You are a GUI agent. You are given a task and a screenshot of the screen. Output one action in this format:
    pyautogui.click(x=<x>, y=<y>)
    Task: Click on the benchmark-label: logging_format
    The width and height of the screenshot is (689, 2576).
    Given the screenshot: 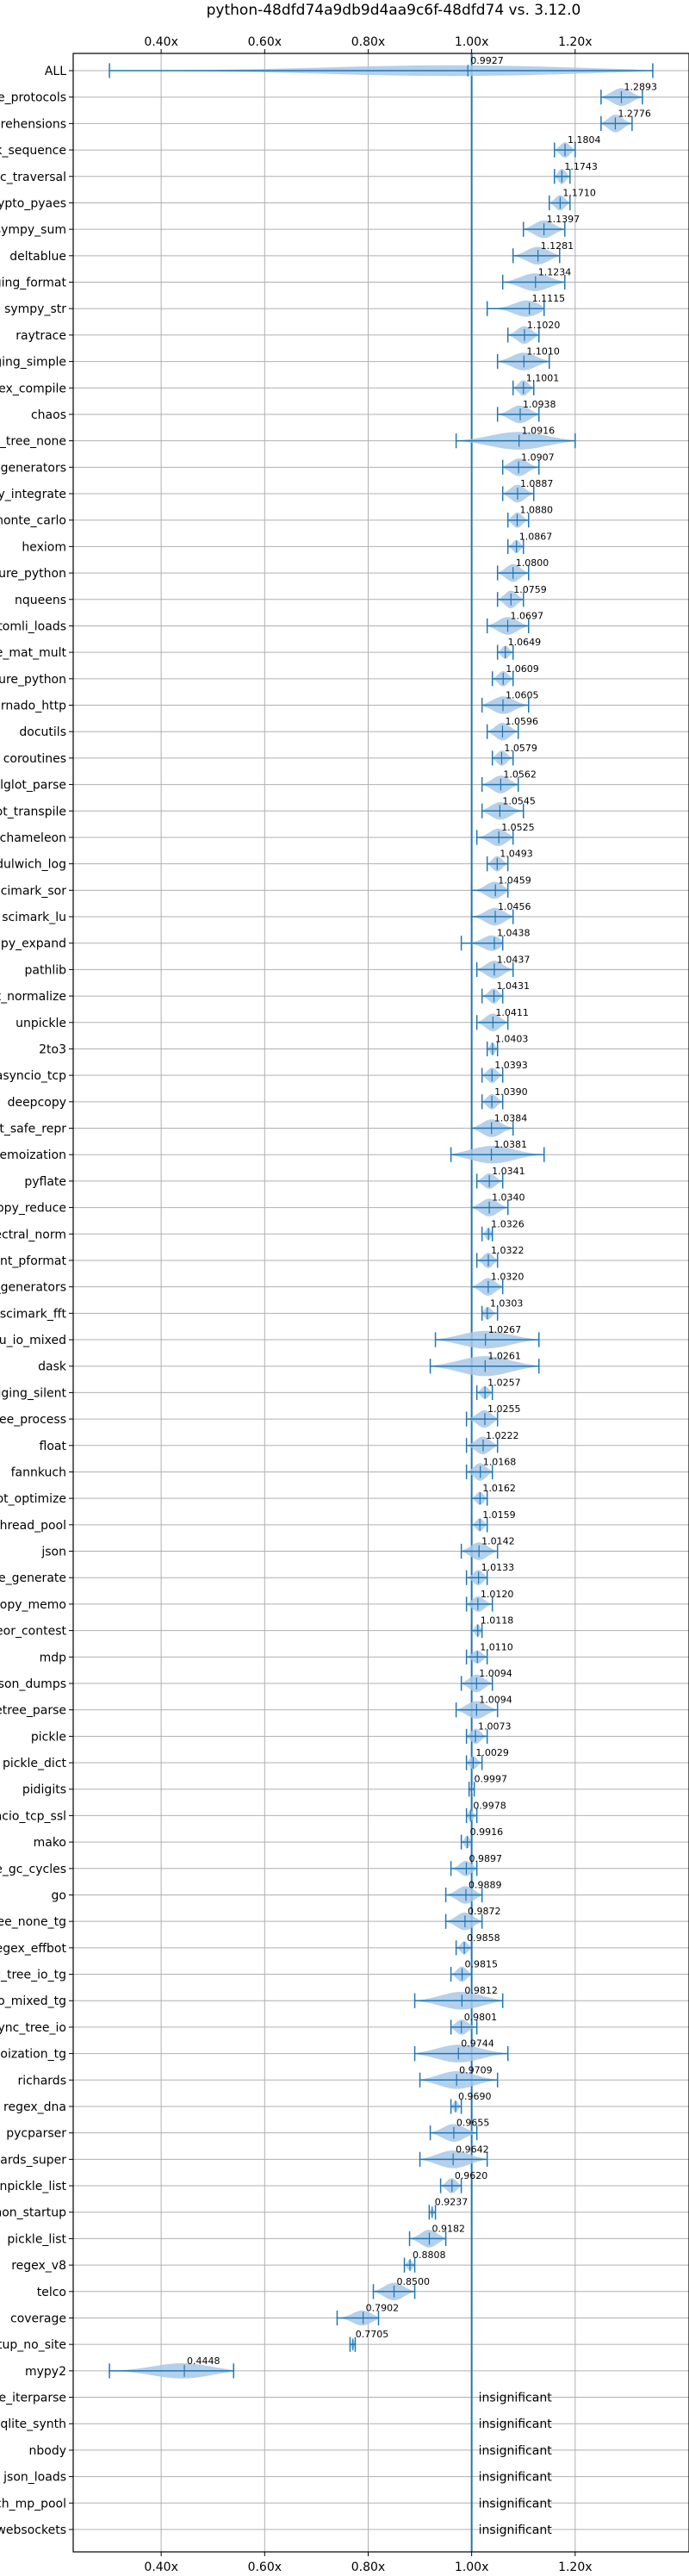 What is the action you would take?
    pyautogui.click(x=33, y=283)
    